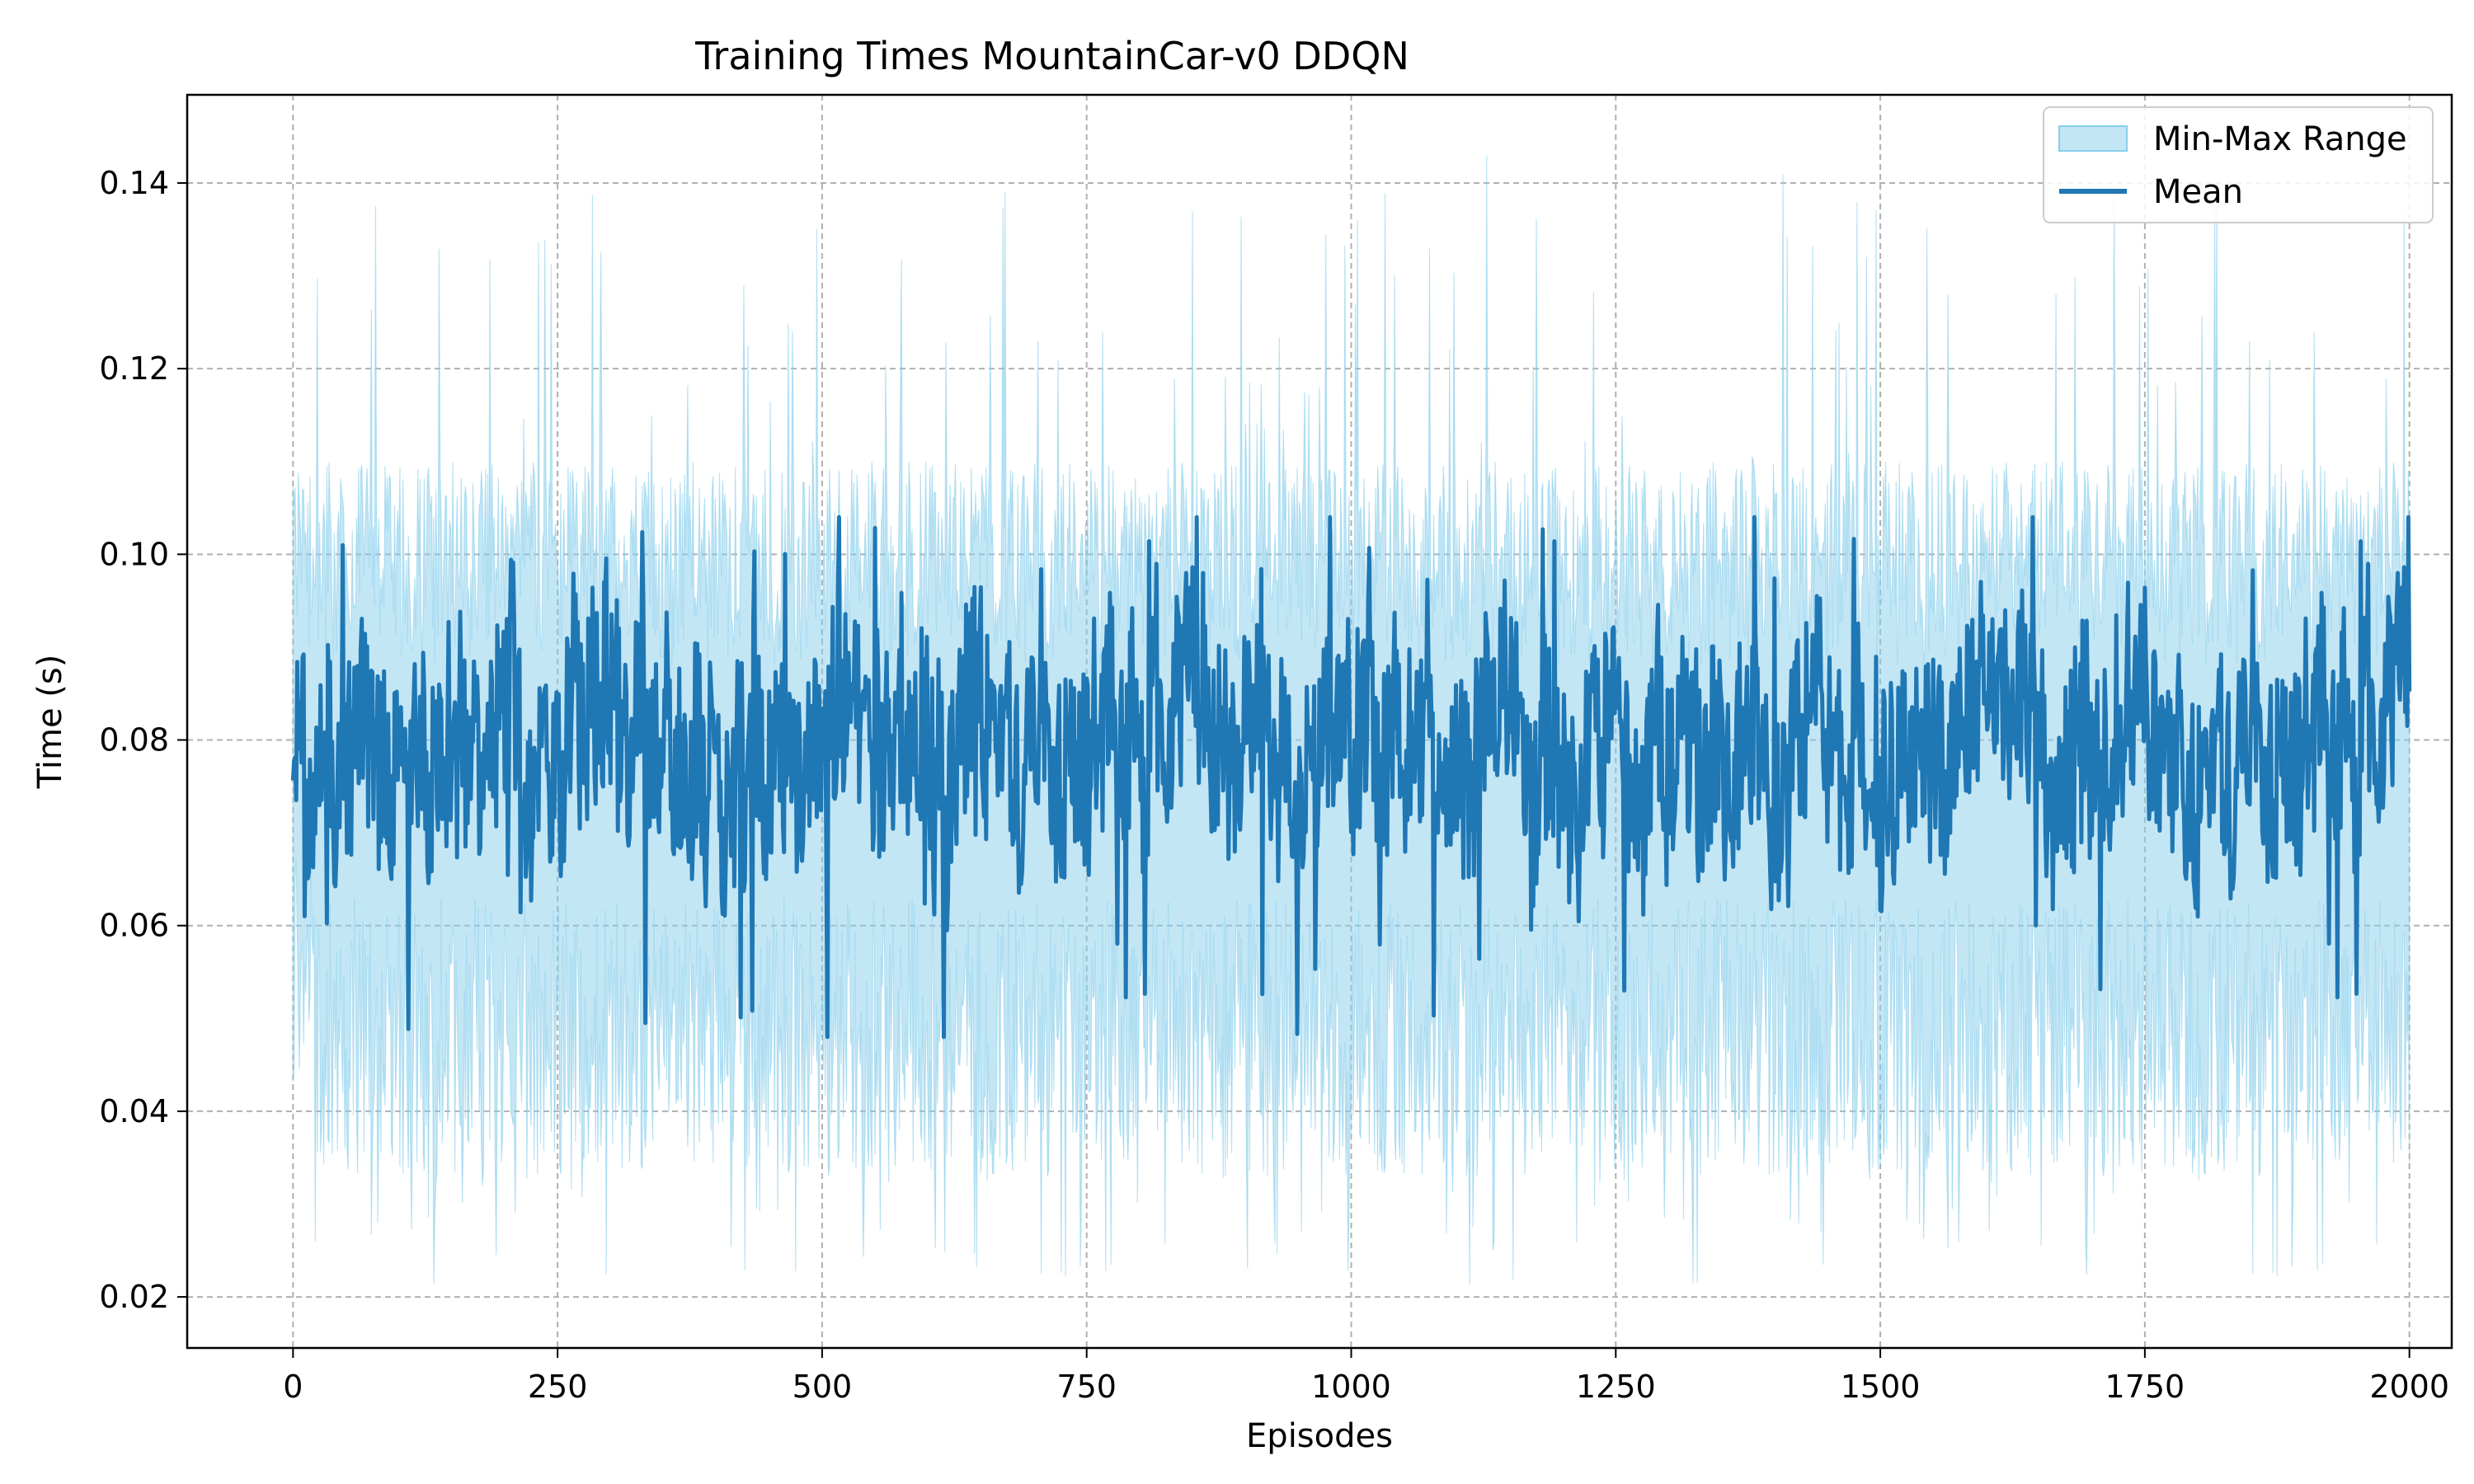 The height and width of the screenshot is (1484, 2474). I want to click on y-tick-label: 0.10, so click(134, 554).